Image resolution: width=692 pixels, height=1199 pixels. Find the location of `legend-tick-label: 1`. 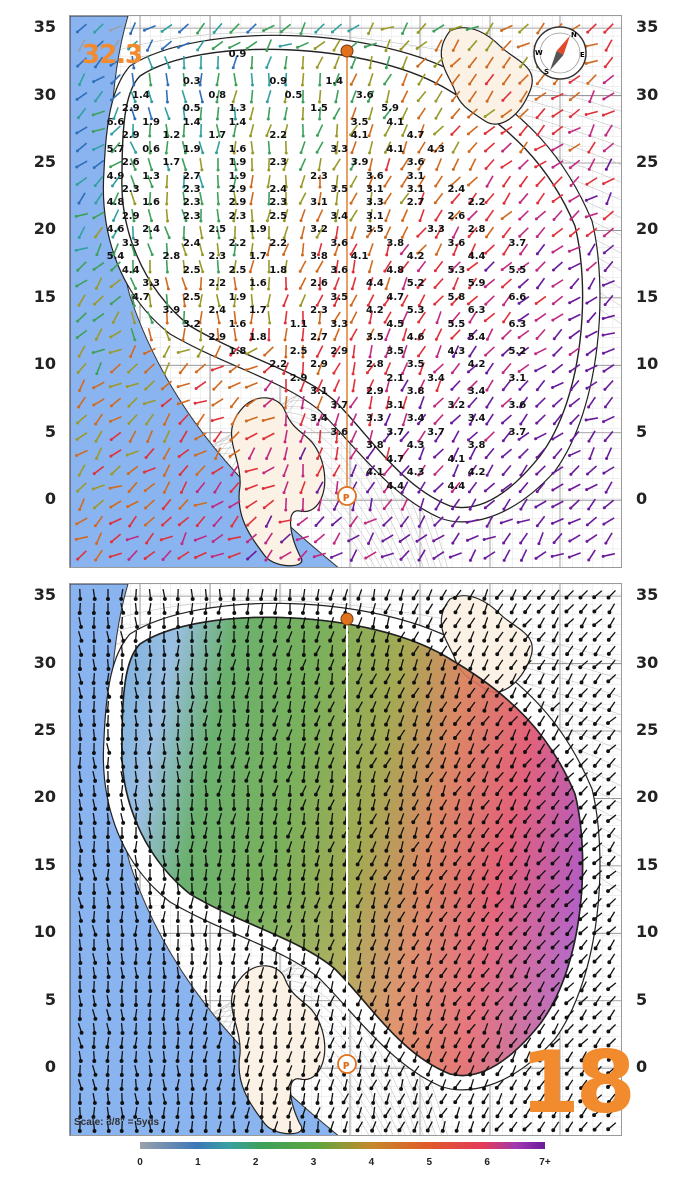

legend-tick-label: 1 is located at coordinates (198, 1162).